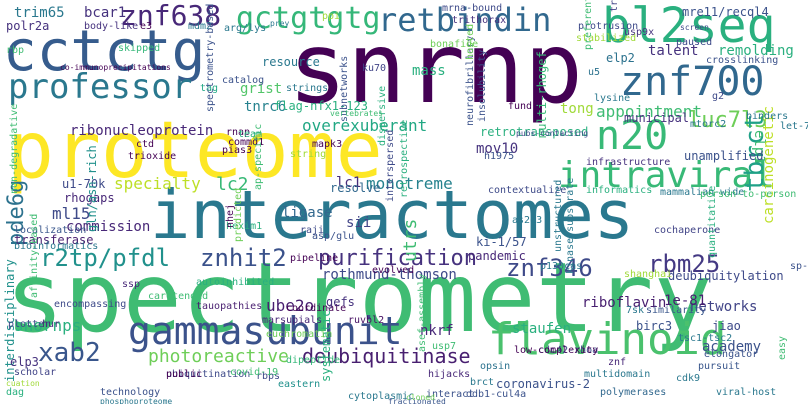 The height and width of the screenshot is (404, 808). Describe the element at coordinates (688, 378) in the screenshot. I see `word: cdk9` at that location.